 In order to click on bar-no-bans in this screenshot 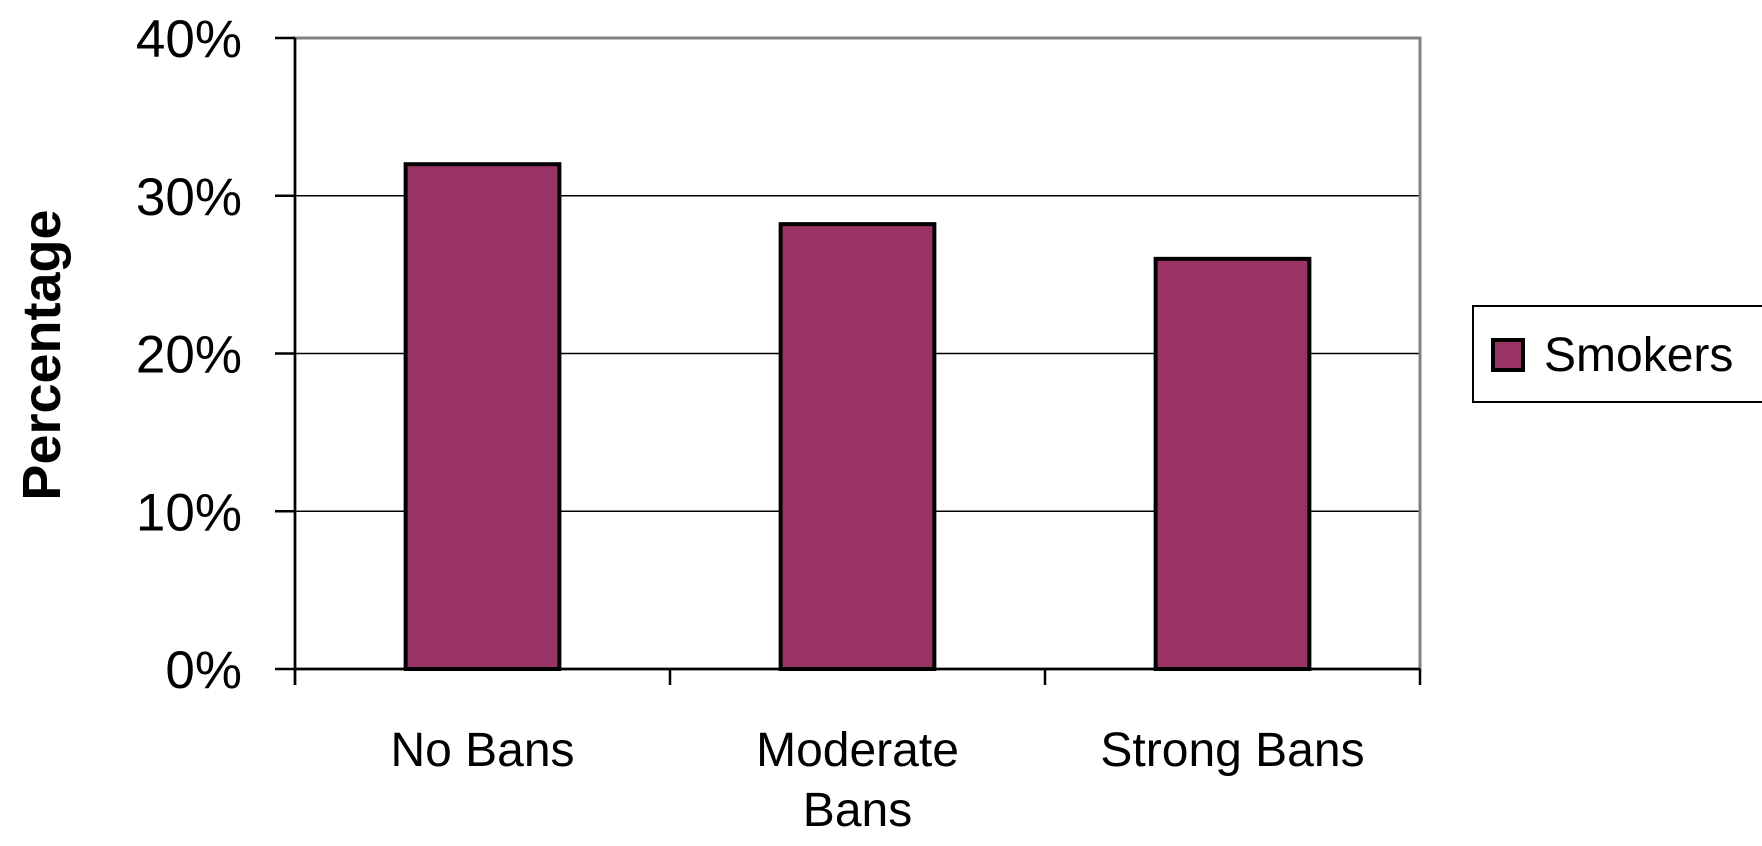, I will do `click(482, 416)`.